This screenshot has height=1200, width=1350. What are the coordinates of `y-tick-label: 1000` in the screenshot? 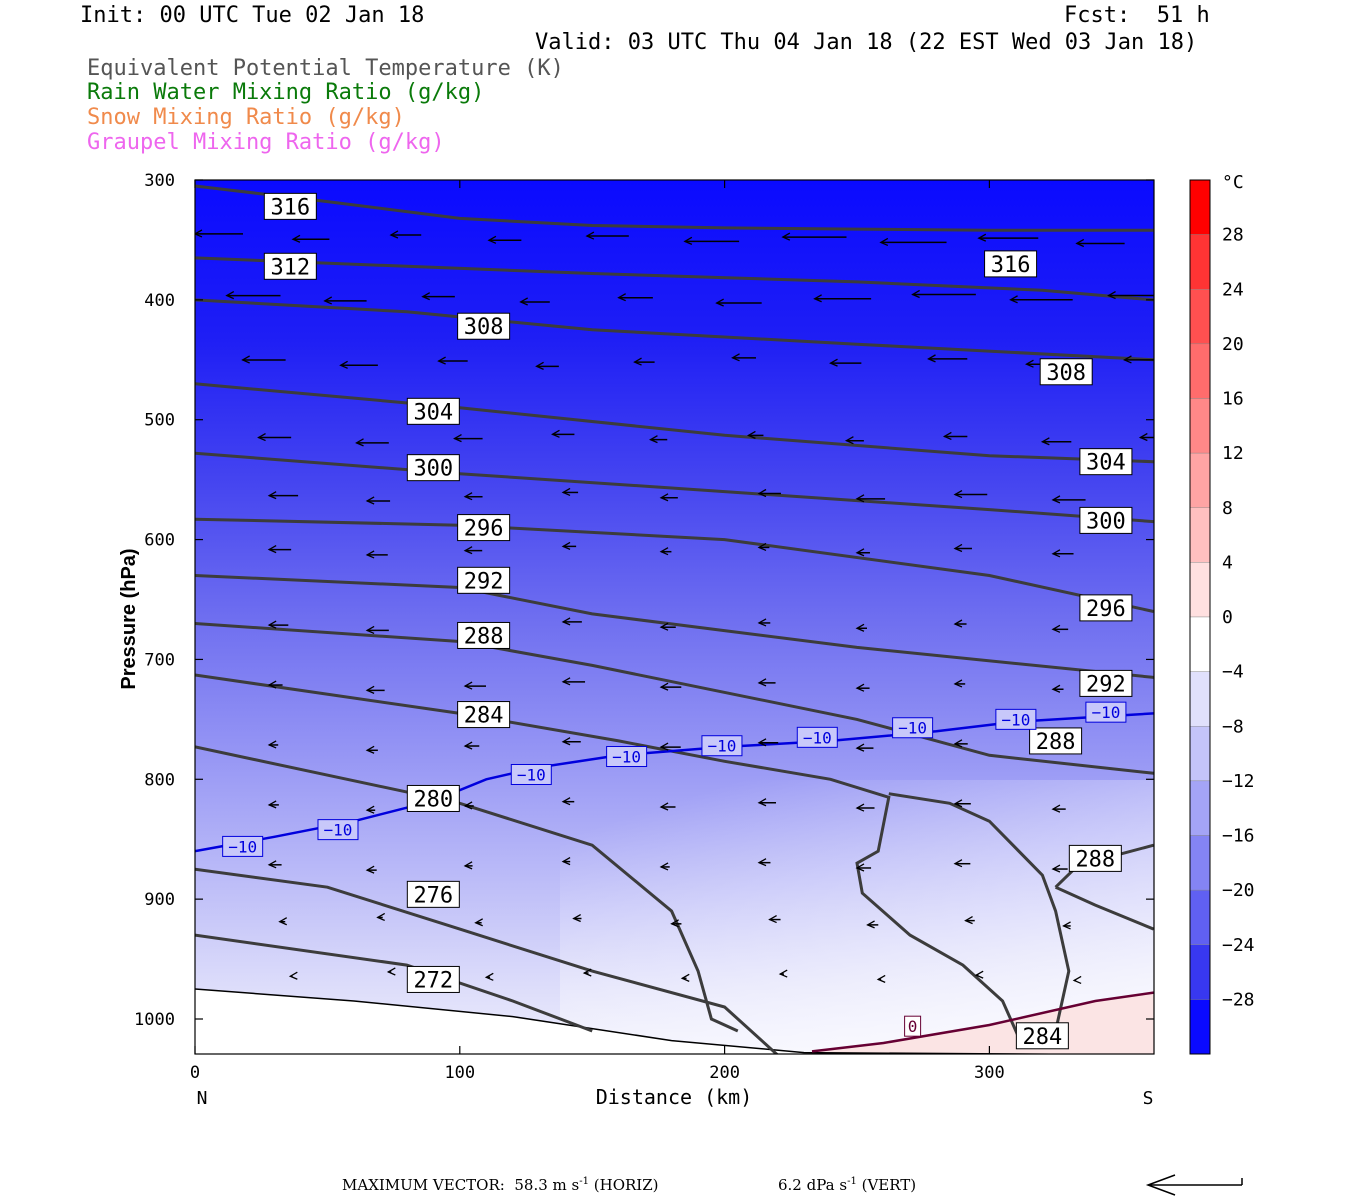 It's located at (154, 1020).